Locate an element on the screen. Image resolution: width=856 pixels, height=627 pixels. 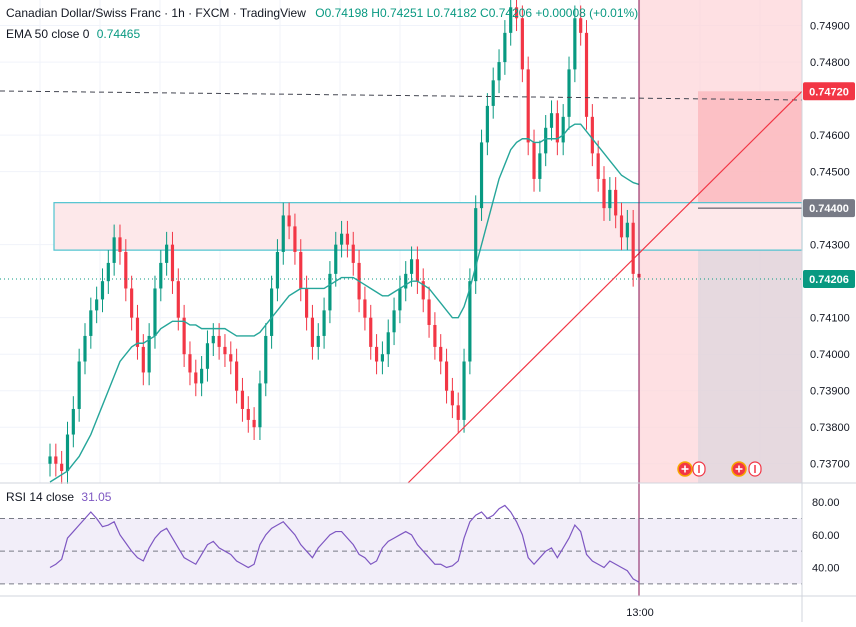
rsi-line is located at coordinates (344, 543).